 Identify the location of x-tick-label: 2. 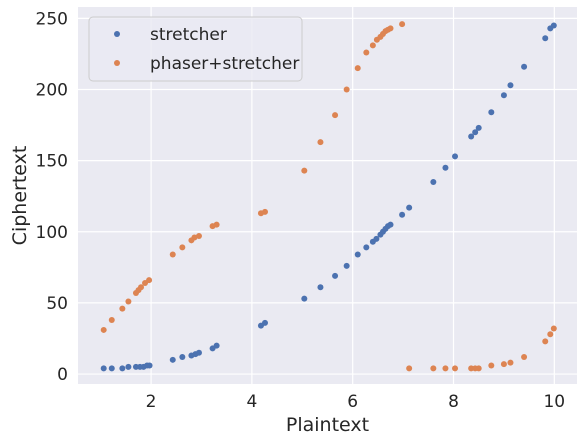
(151, 402).